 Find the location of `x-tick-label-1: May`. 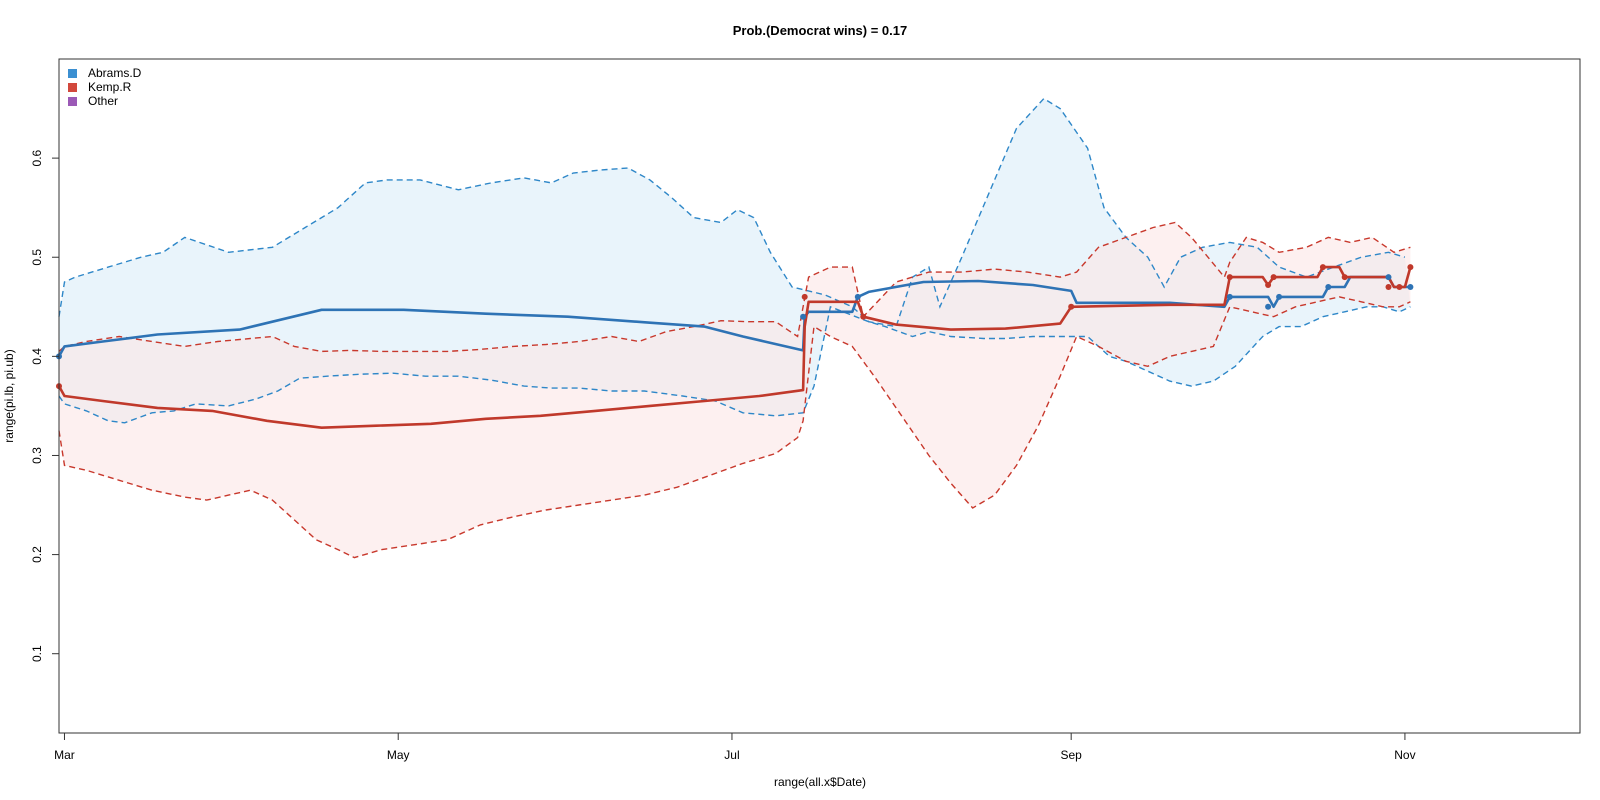

x-tick-label-1: May is located at coordinates (398, 755).